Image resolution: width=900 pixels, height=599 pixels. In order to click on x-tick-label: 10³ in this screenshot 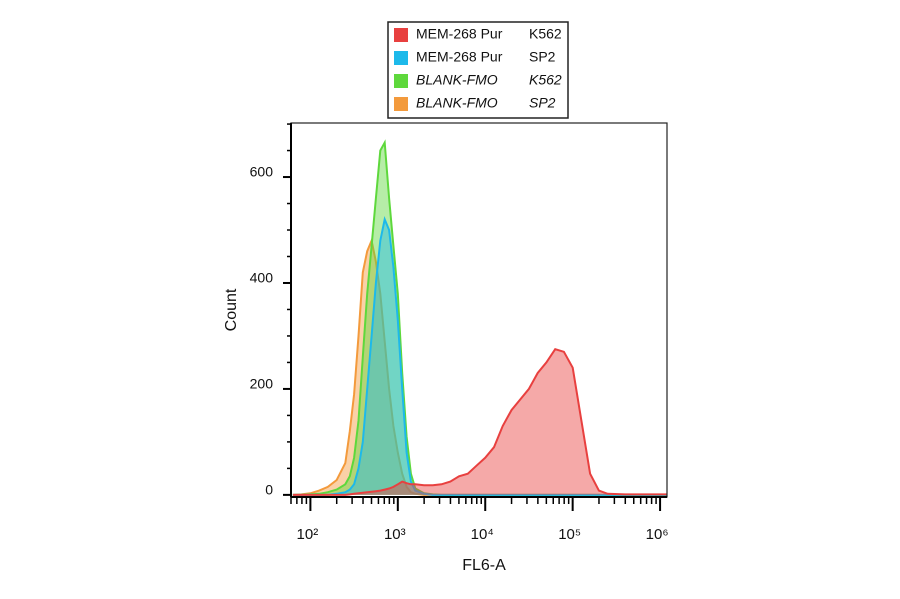, I will do `click(395, 534)`.